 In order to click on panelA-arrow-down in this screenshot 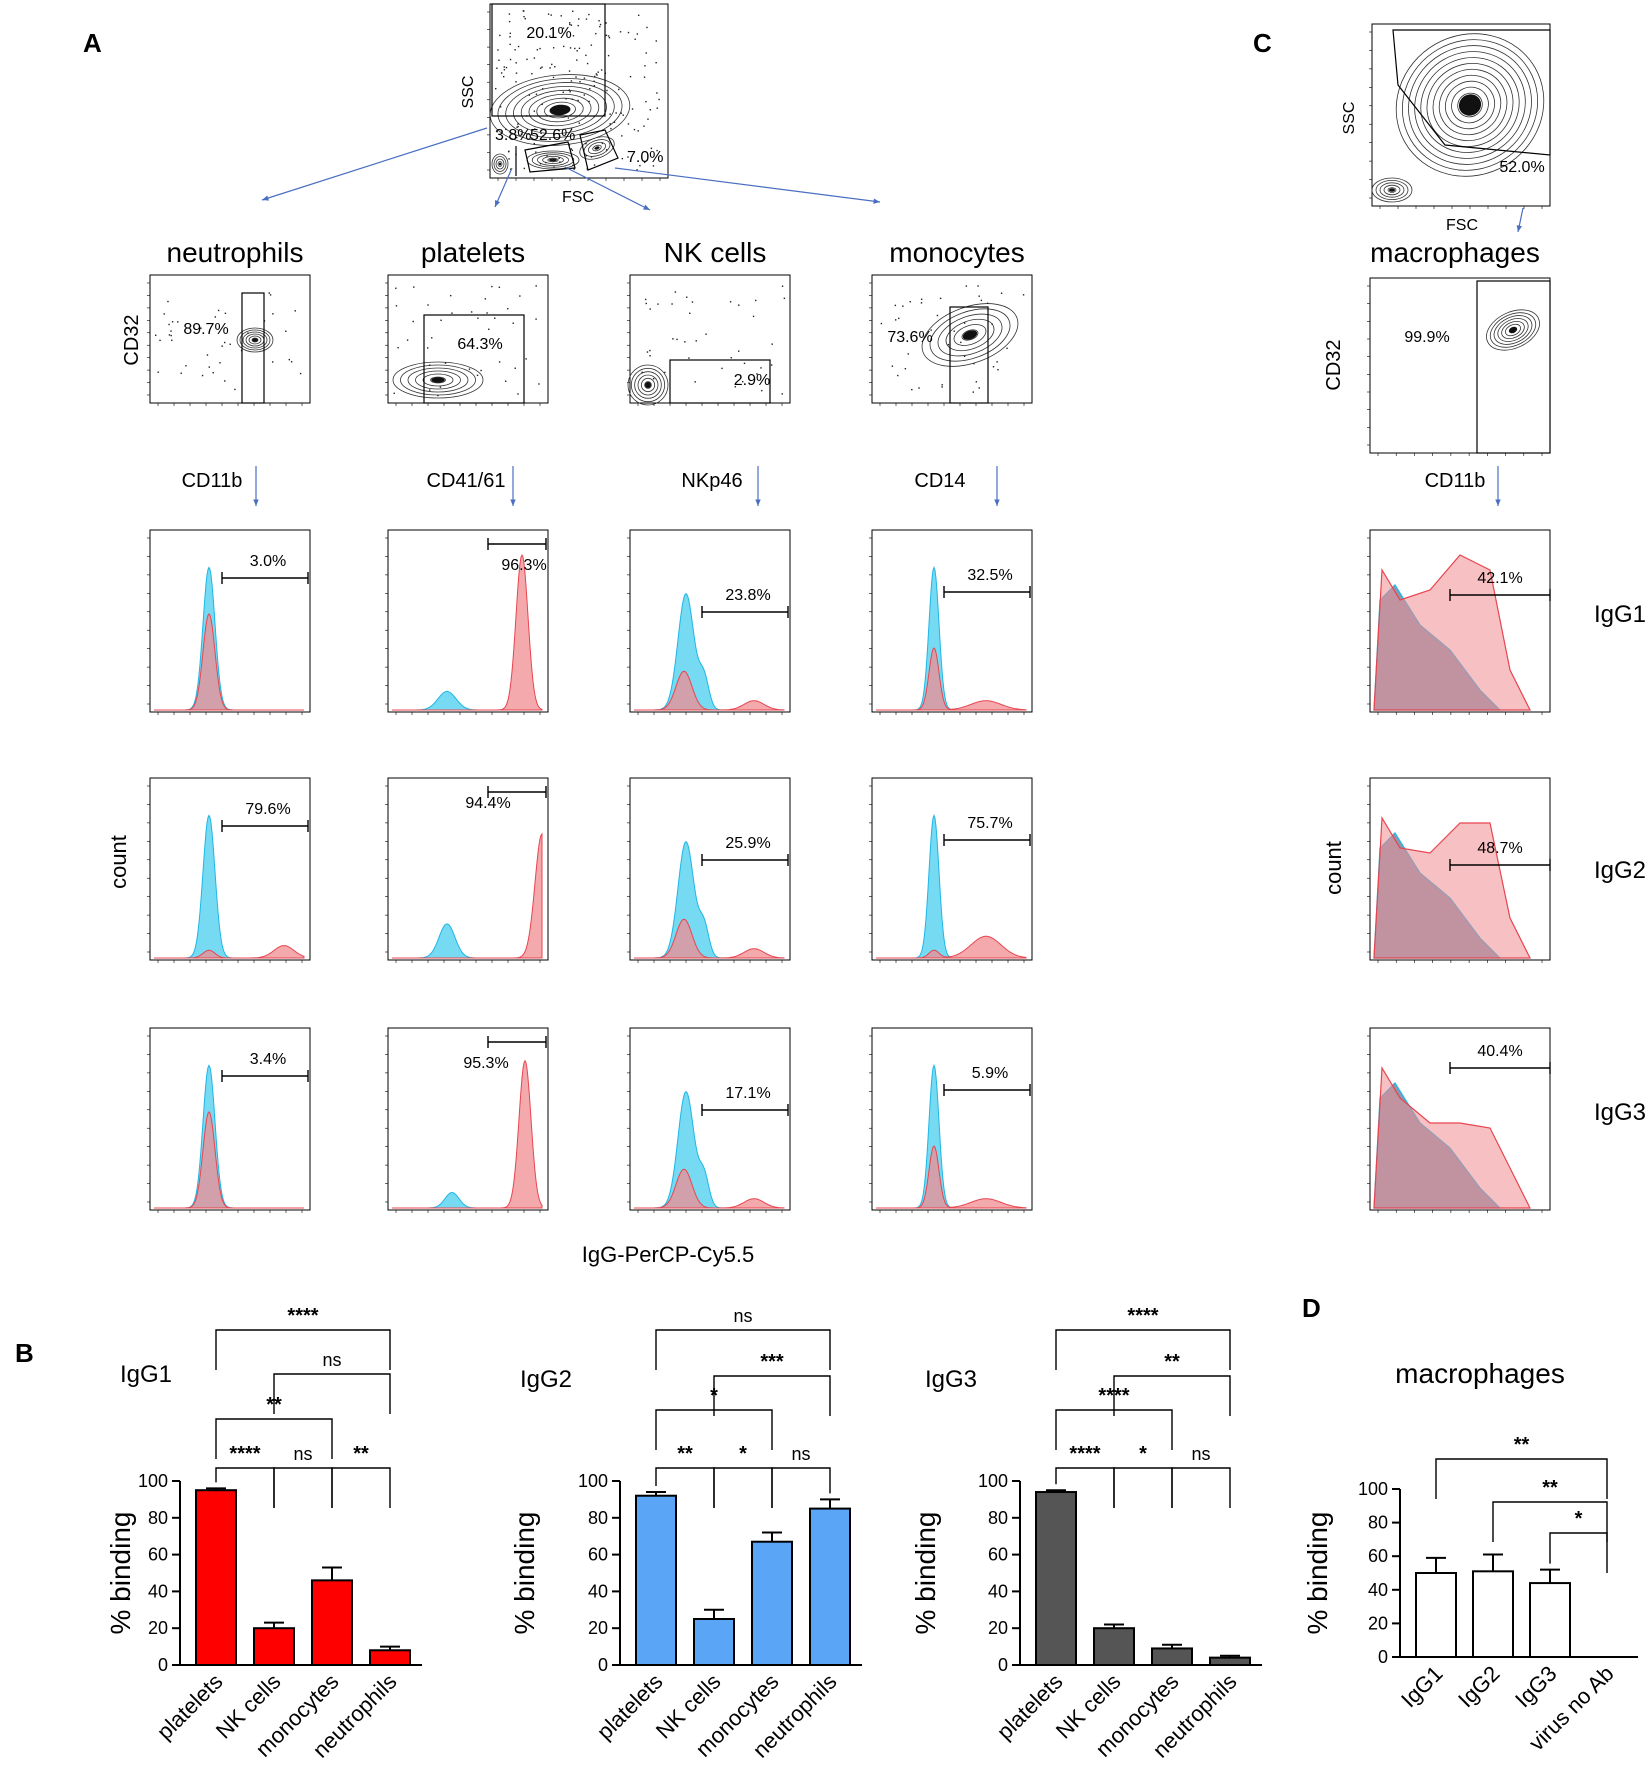, I will do `click(758, 486)`.